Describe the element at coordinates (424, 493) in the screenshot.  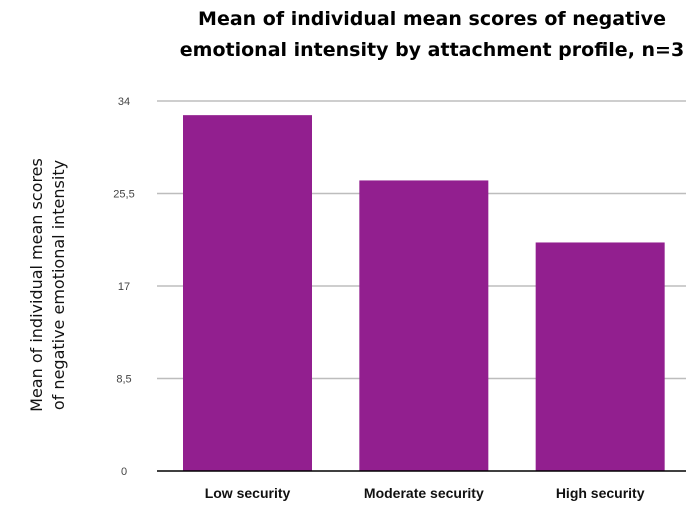
I see `x-tick-label: Moderate security` at that location.